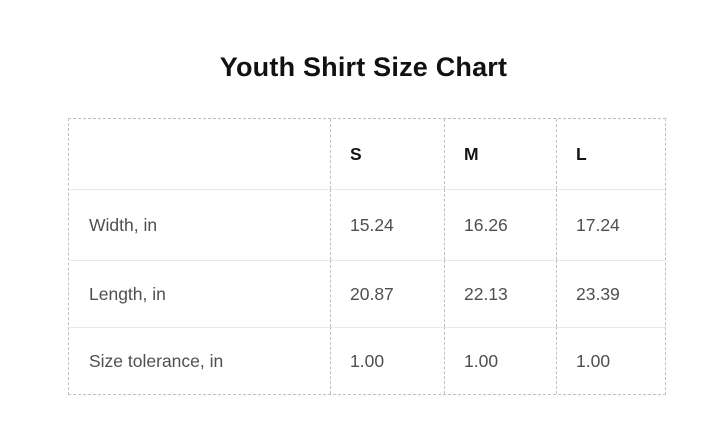  What do you see at coordinates (610, 360) in the screenshot?
I see `cell-tolerance-l: 1.00` at bounding box center [610, 360].